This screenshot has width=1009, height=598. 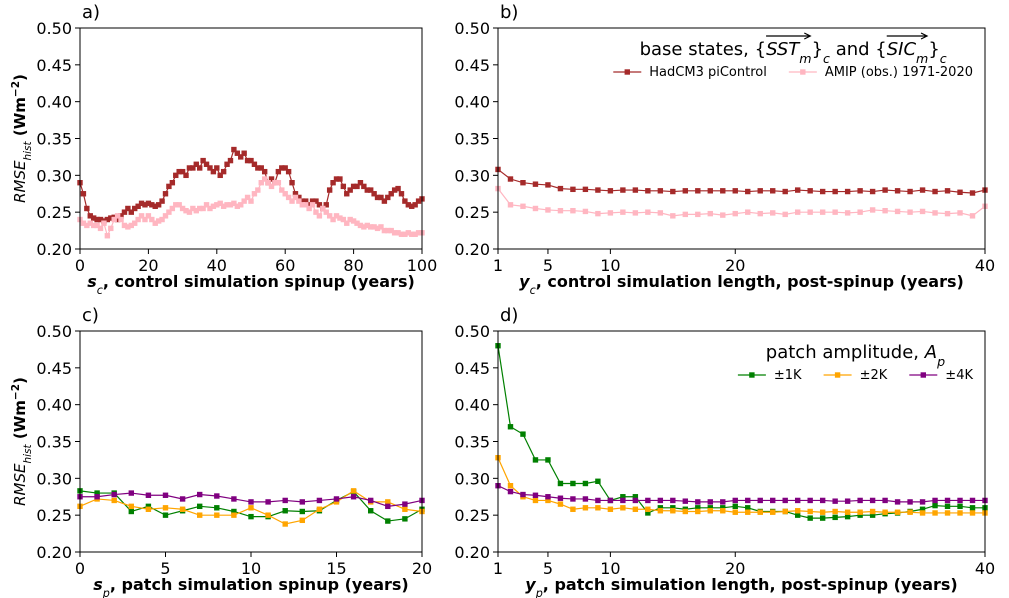 What do you see at coordinates (858, 49) in the screenshot?
I see `text-segment: and {` at bounding box center [858, 49].